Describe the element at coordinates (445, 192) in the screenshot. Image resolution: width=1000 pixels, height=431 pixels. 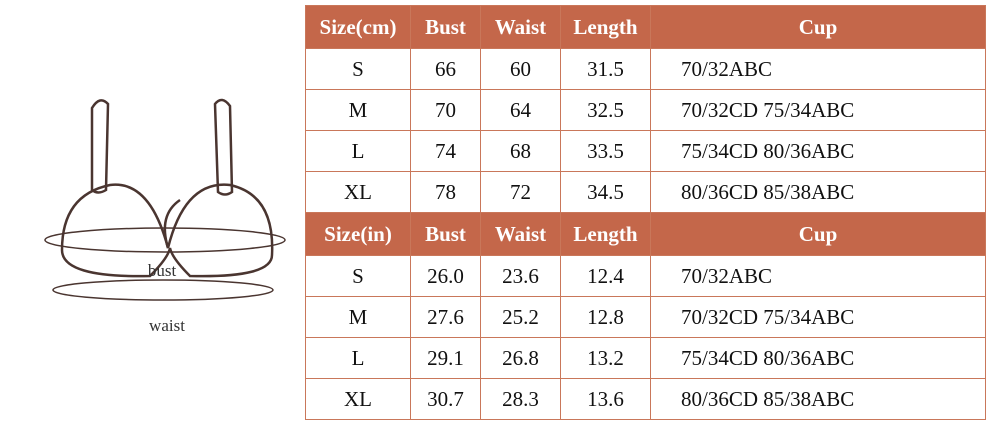
I see `table-cell: 78` at that location.